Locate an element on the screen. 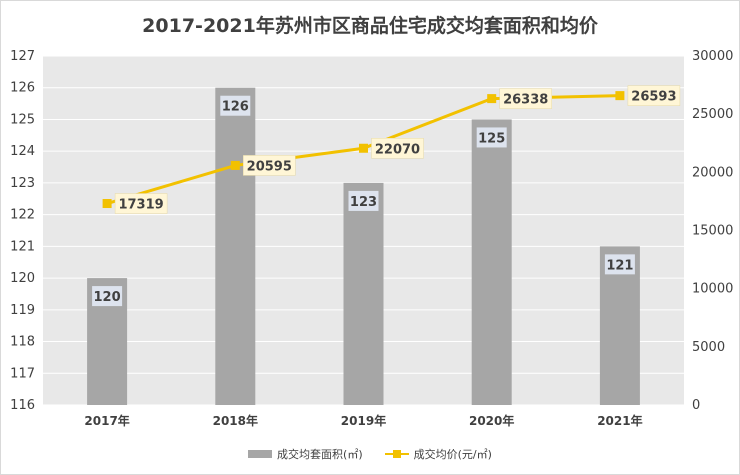  y-right-tick: 30000 is located at coordinates (712, 56).